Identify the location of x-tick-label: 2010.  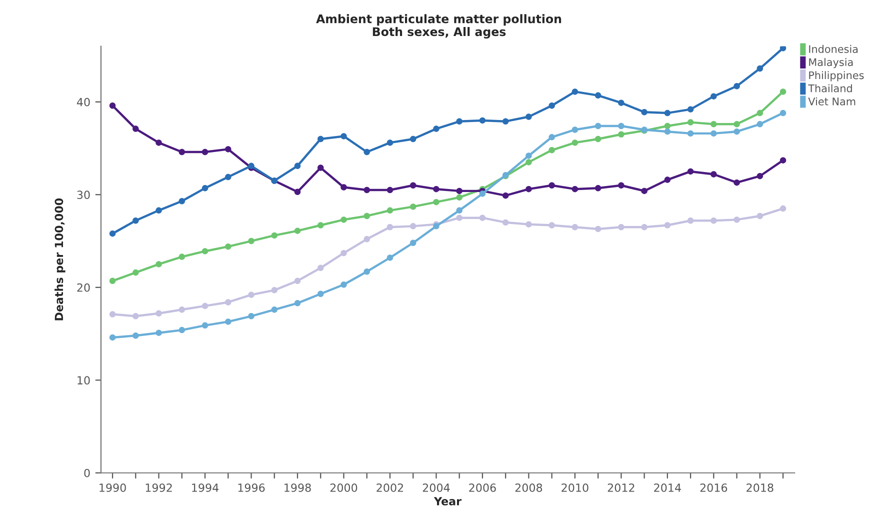
(575, 487).